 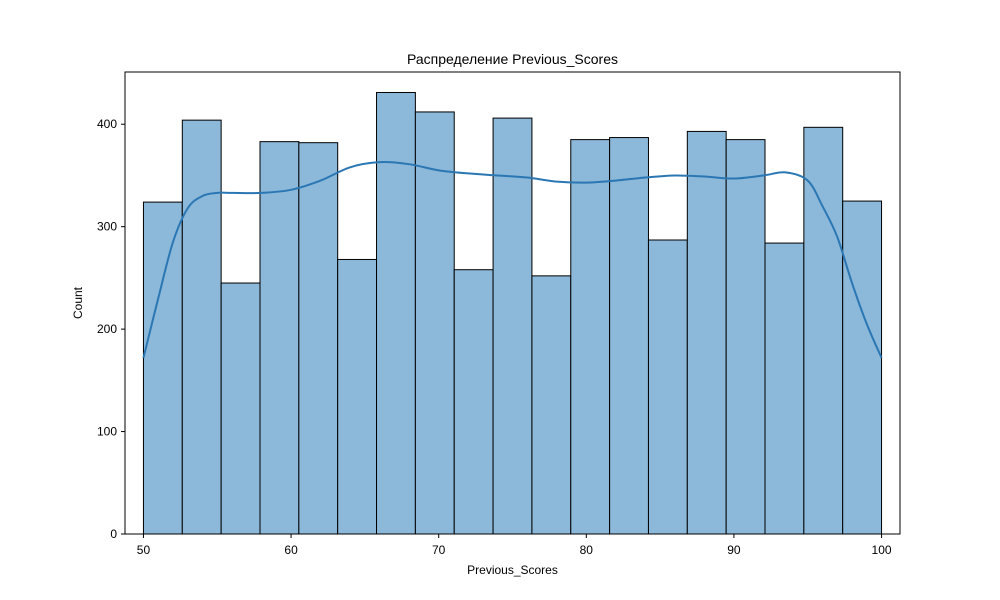 I want to click on chart-title: Распределение Previous_Scores, so click(x=512, y=59).